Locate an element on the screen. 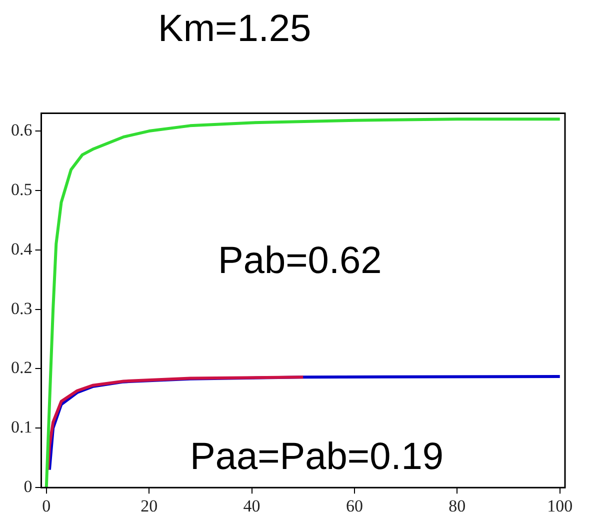  annotation: Pab=0.62 is located at coordinates (300, 261).